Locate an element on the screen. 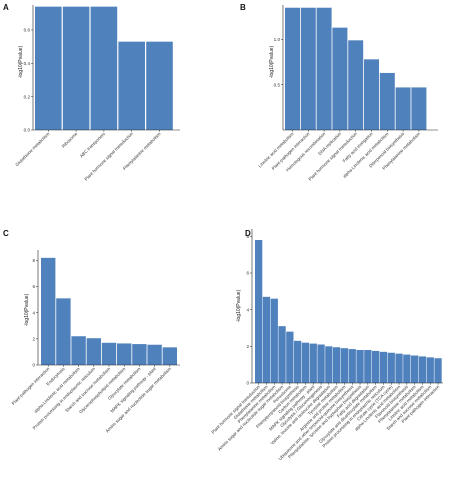  panel-a-category-label: Plant hormone signal transduction is located at coordinates (108, 156).